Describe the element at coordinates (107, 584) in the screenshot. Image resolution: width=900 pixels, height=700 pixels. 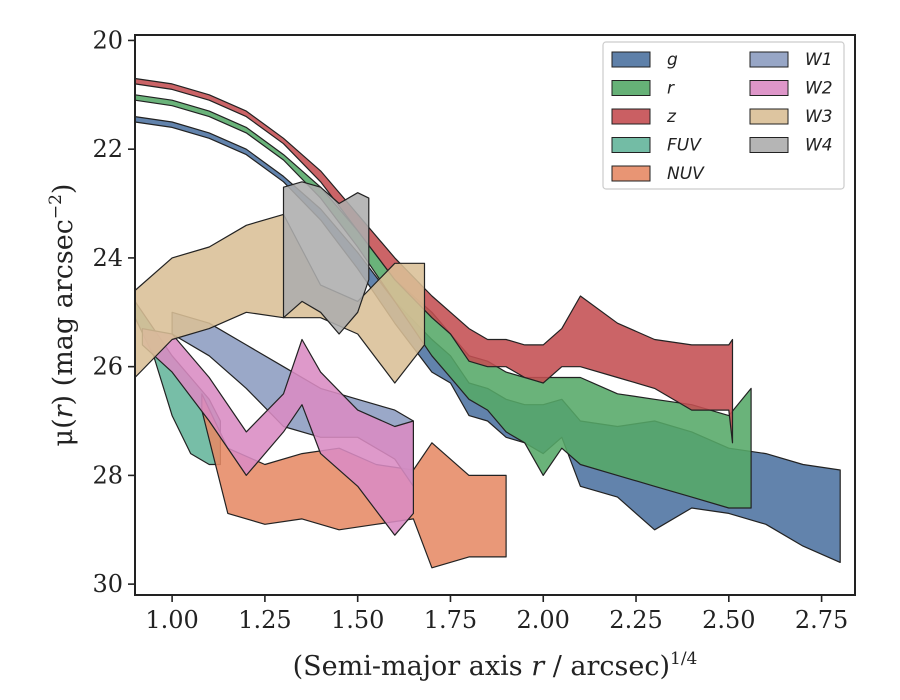
I see `y-tick-label: 30` at that location.